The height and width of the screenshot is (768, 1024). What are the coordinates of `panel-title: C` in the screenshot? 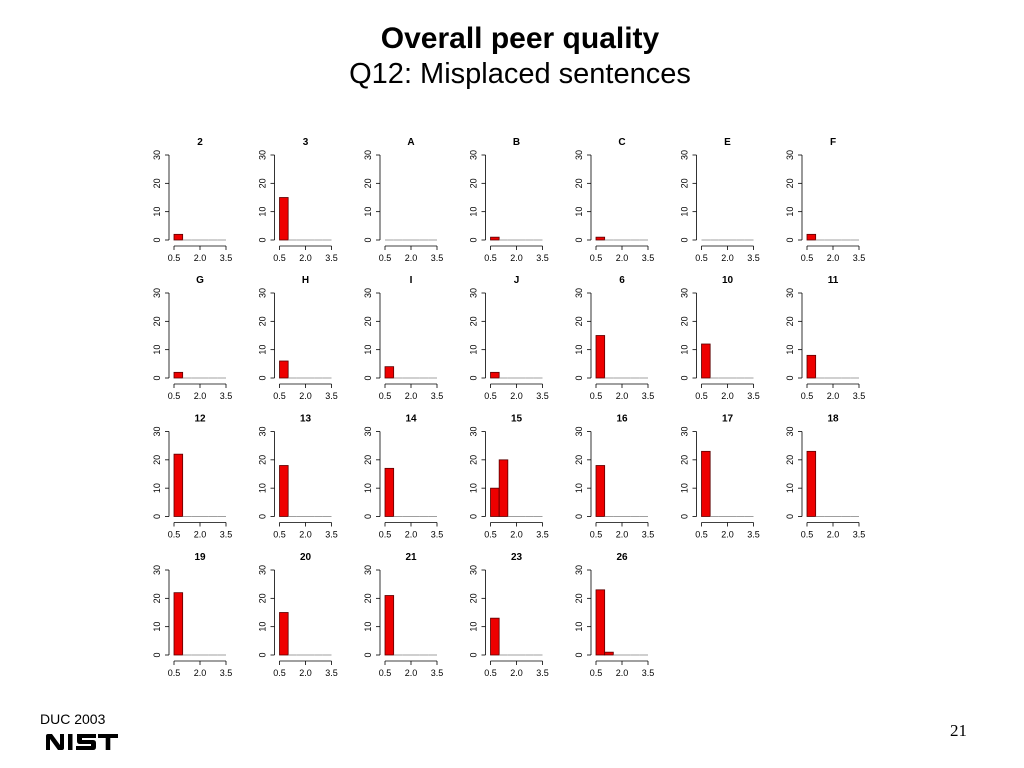 It's located at (621, 142).